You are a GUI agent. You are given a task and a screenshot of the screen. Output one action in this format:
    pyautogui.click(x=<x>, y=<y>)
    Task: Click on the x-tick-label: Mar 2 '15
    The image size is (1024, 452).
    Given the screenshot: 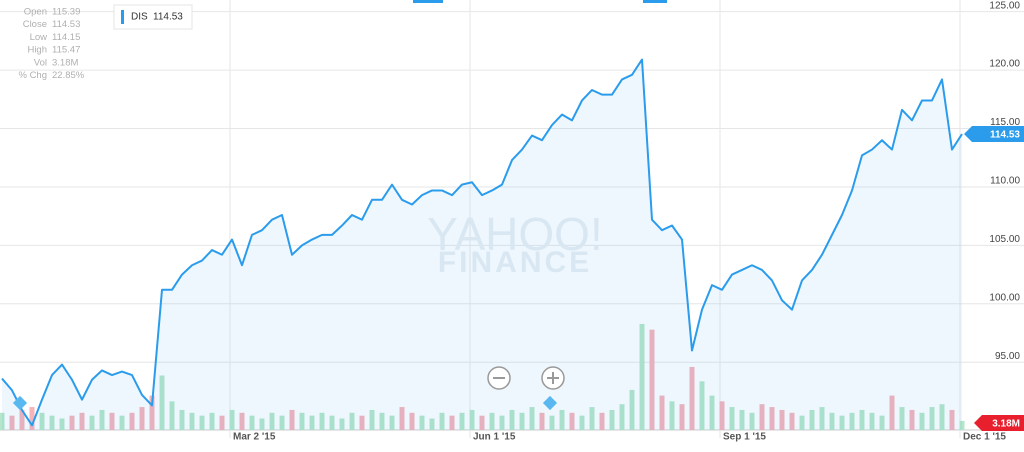 What is the action you would take?
    pyautogui.click(x=254, y=437)
    